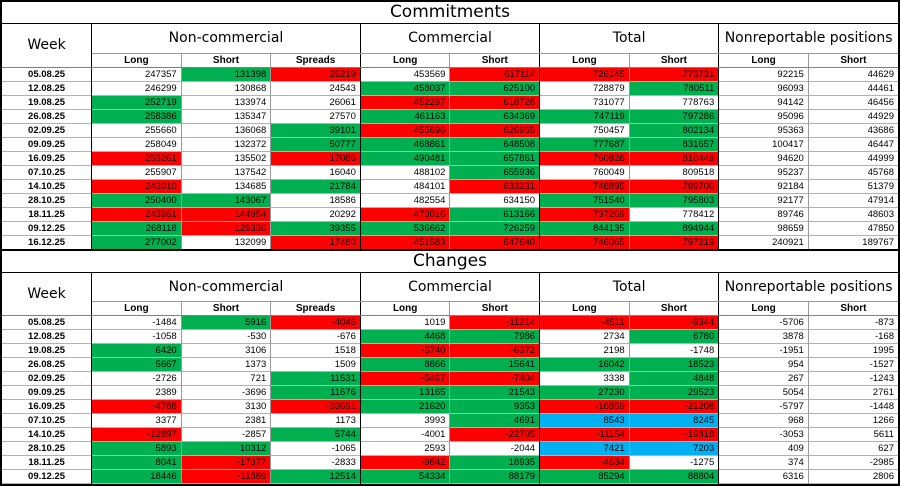 This screenshot has height=486, width=900. Describe the element at coordinates (763, 434) in the screenshot. I see `value-cell: -3053` at that location.